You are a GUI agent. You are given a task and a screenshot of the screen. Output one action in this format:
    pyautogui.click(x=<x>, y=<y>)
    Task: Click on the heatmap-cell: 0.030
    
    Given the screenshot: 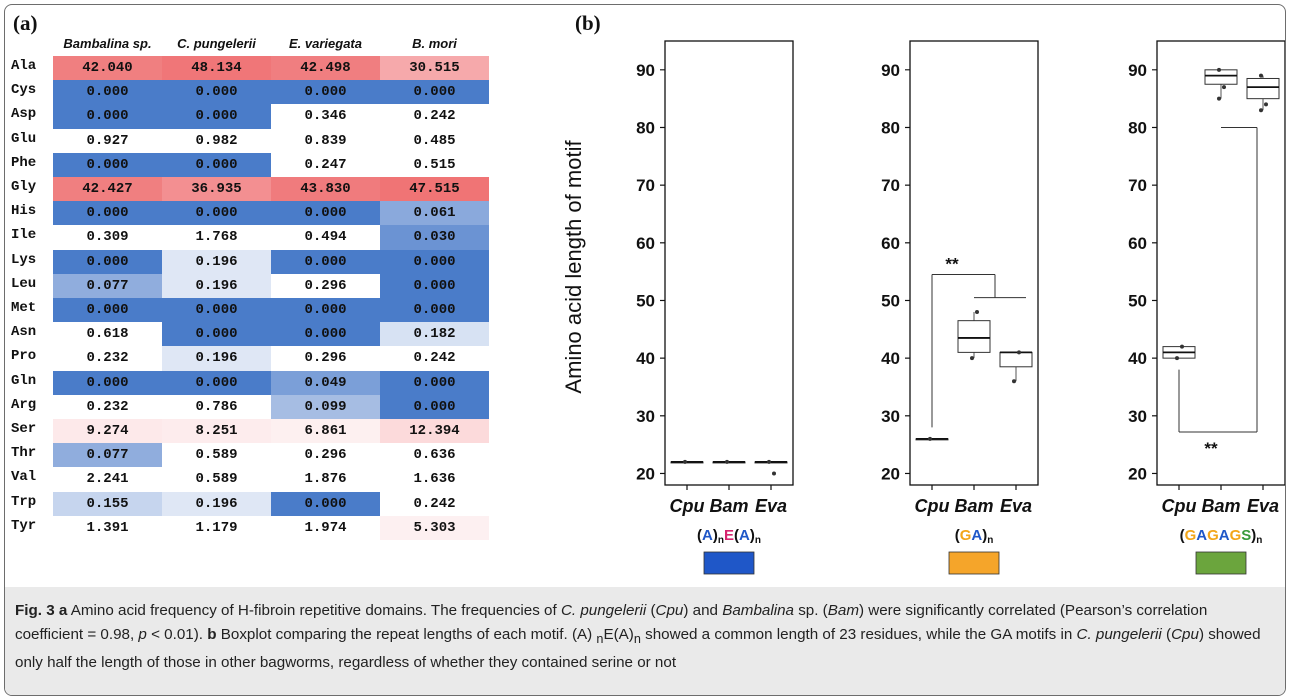 What is the action you would take?
    pyautogui.click(x=434, y=237)
    